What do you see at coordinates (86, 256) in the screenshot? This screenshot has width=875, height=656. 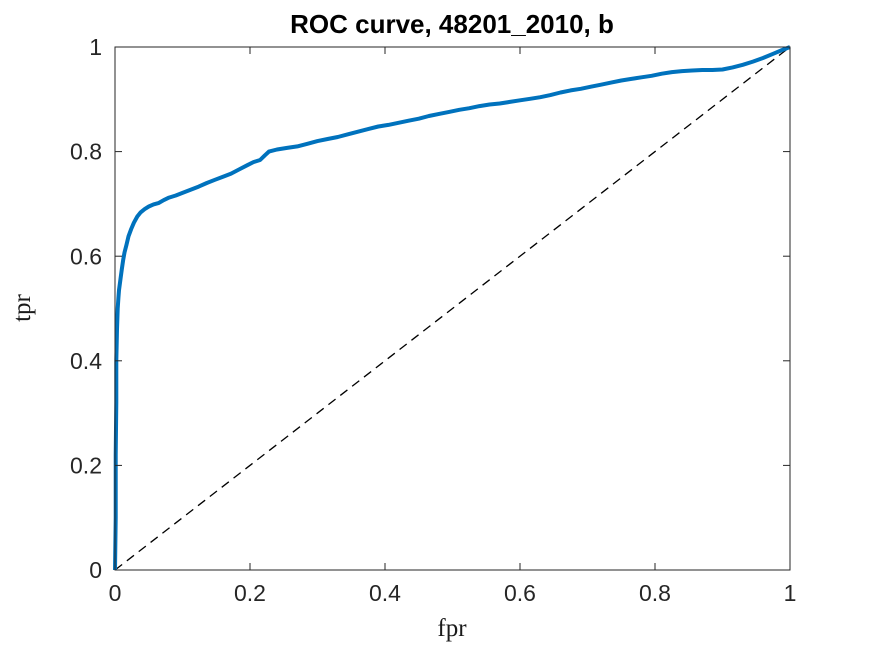 I see `y-tick-label: 0.6` at bounding box center [86, 256].